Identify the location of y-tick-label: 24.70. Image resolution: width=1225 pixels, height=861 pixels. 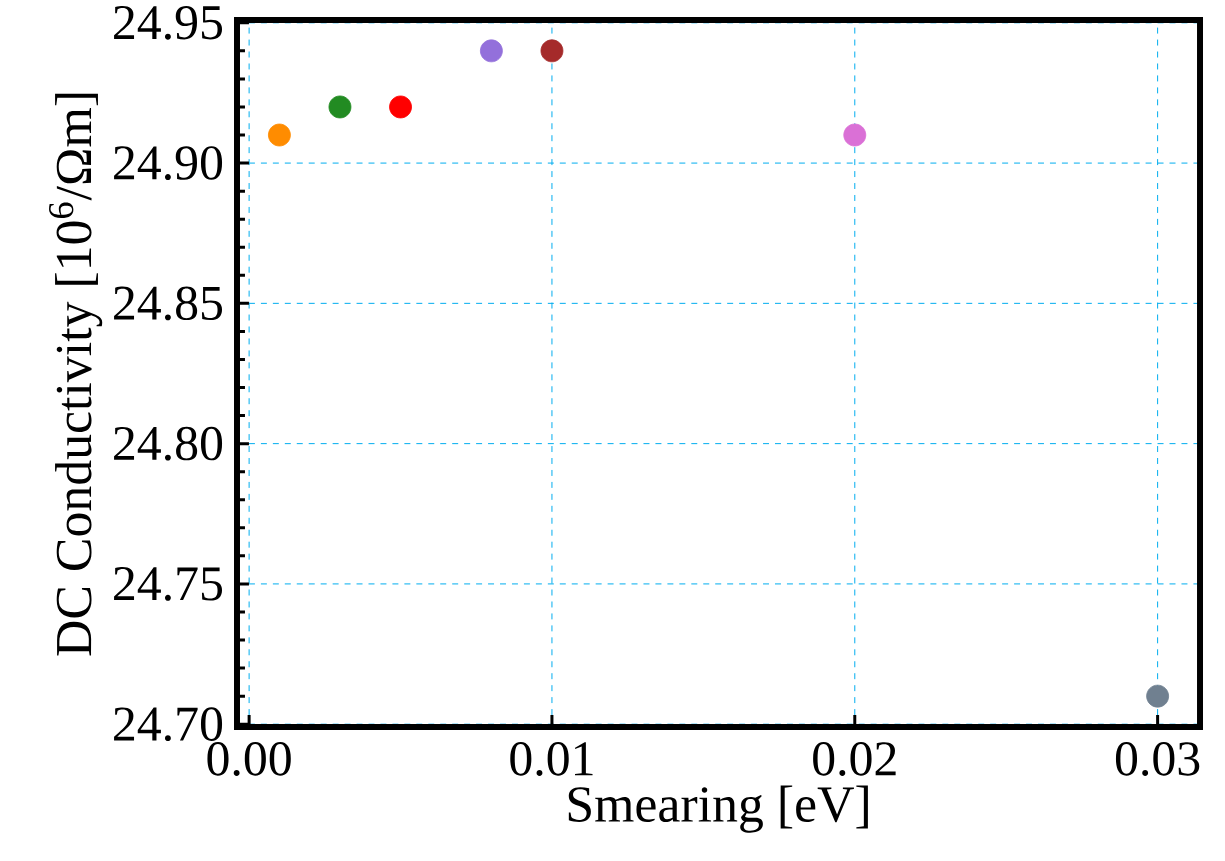
(168, 724).